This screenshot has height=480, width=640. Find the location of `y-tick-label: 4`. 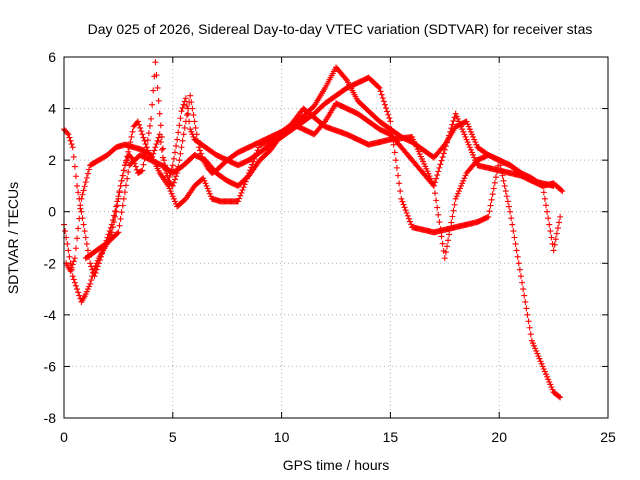

y-tick-label: 4 is located at coordinates (52, 109).